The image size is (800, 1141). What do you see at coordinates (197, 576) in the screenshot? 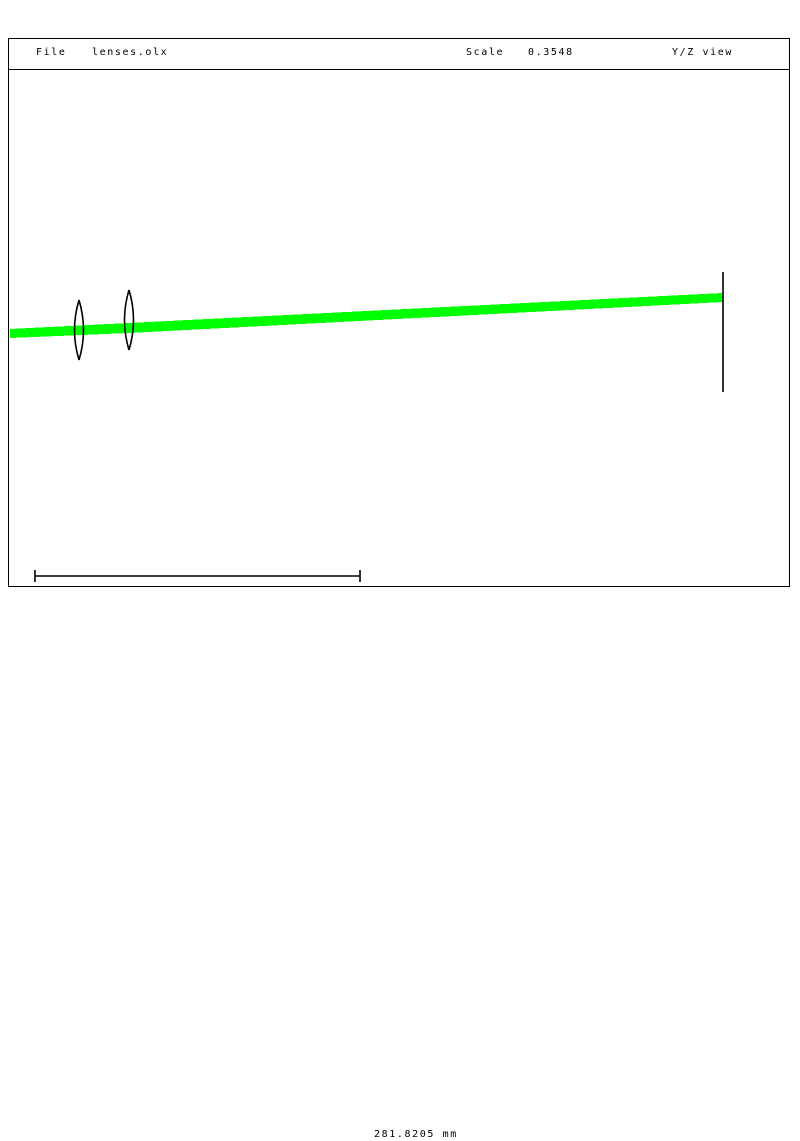
I see `scale-bar-svg` at bounding box center [197, 576].